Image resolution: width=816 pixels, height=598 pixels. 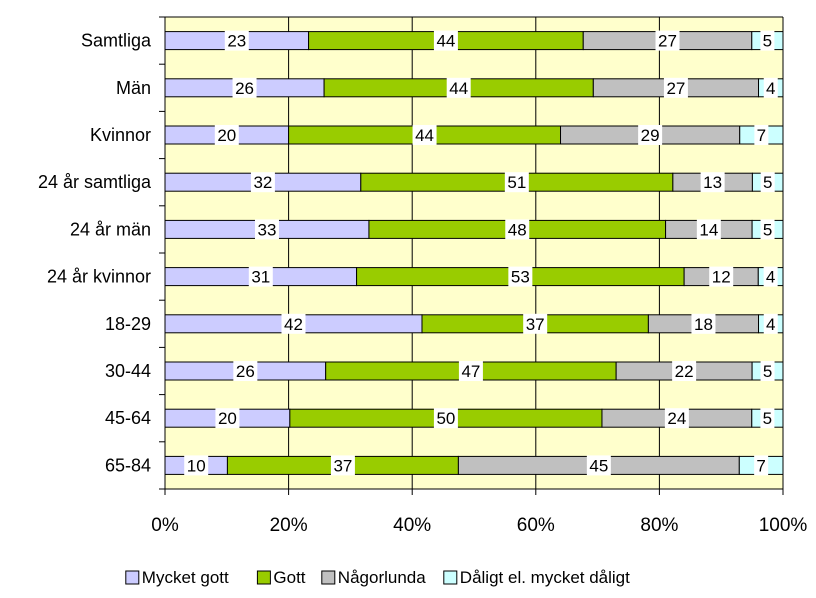 I want to click on x-tick-label: 60%, so click(x=536, y=525).